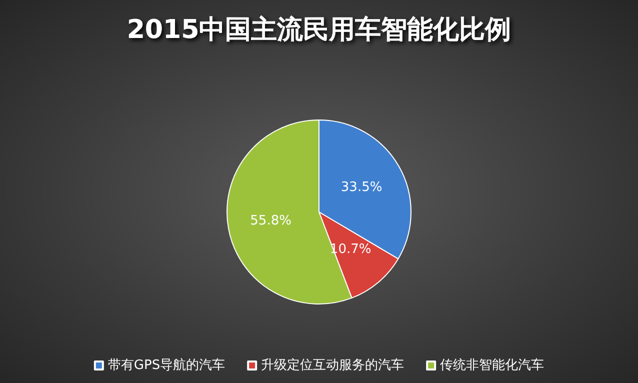  What do you see at coordinates (492, 365) in the screenshot?
I see `legend-label: 传统非智能化汽车` at bounding box center [492, 365].